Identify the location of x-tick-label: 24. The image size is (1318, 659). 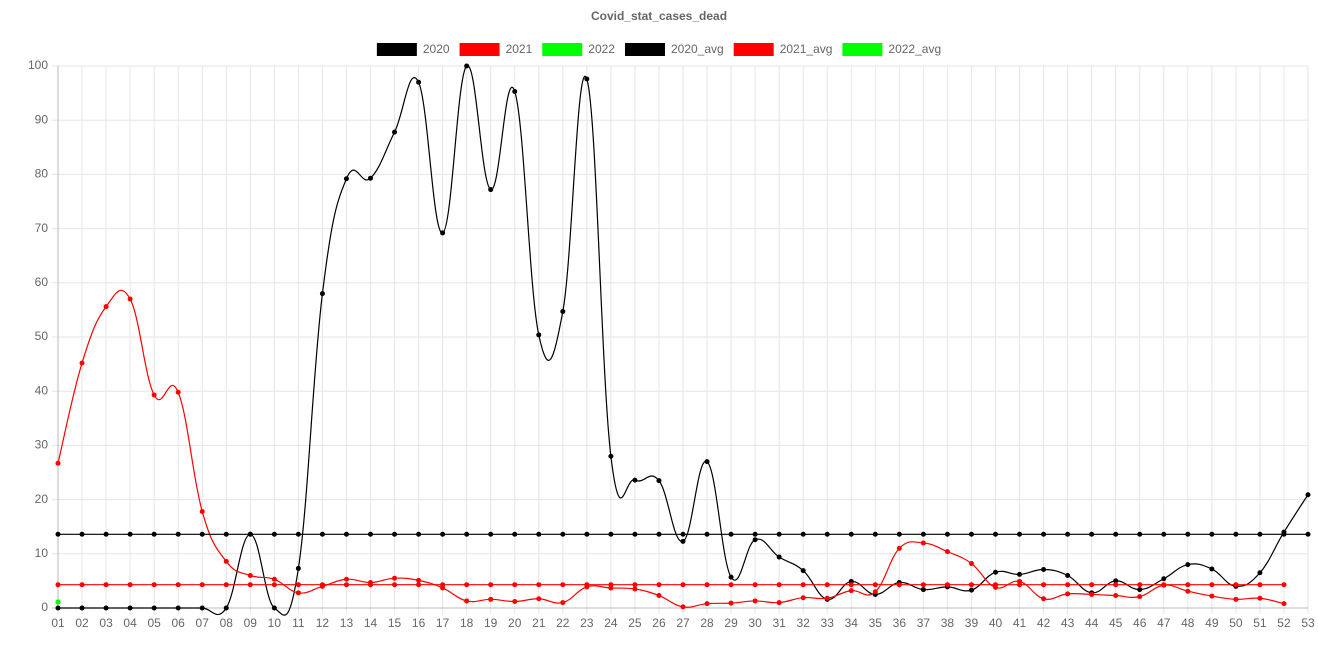
(611, 623).